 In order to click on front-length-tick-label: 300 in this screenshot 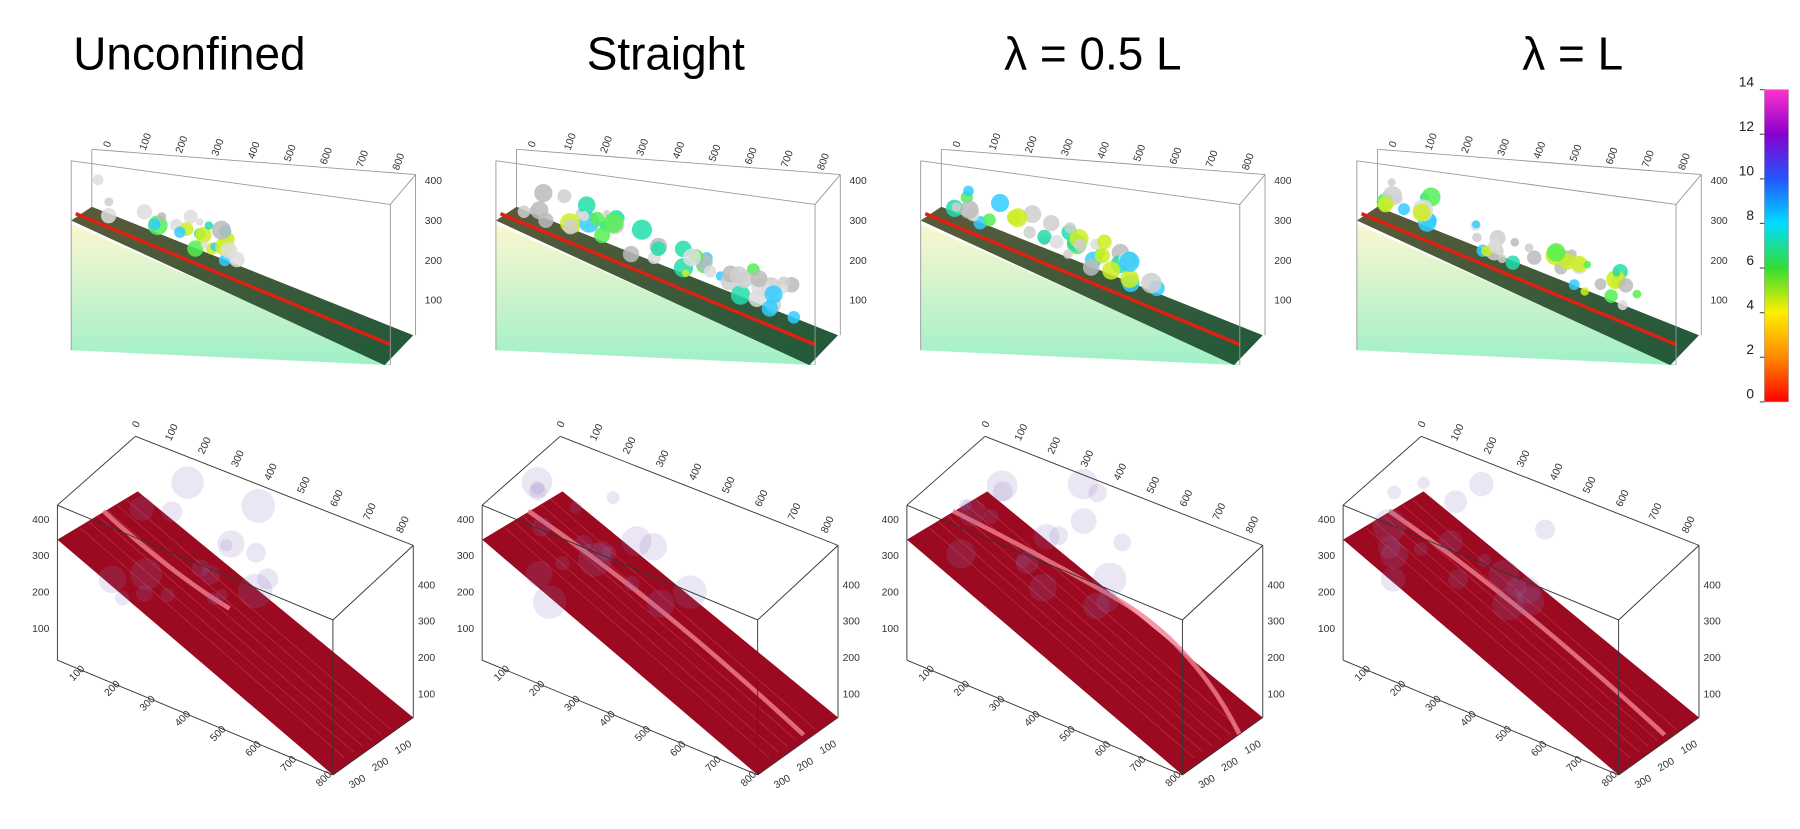, I will do `click(148, 704)`.